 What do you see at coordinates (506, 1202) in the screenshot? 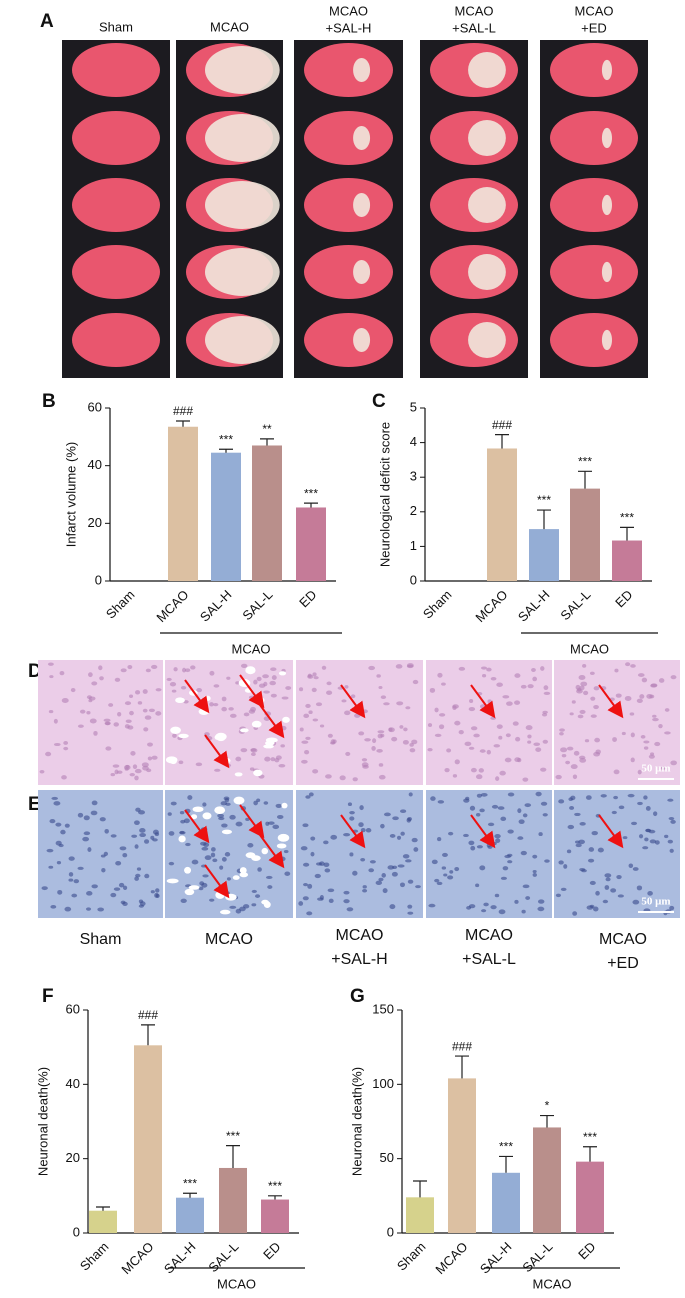
I see `bar` at bounding box center [506, 1202].